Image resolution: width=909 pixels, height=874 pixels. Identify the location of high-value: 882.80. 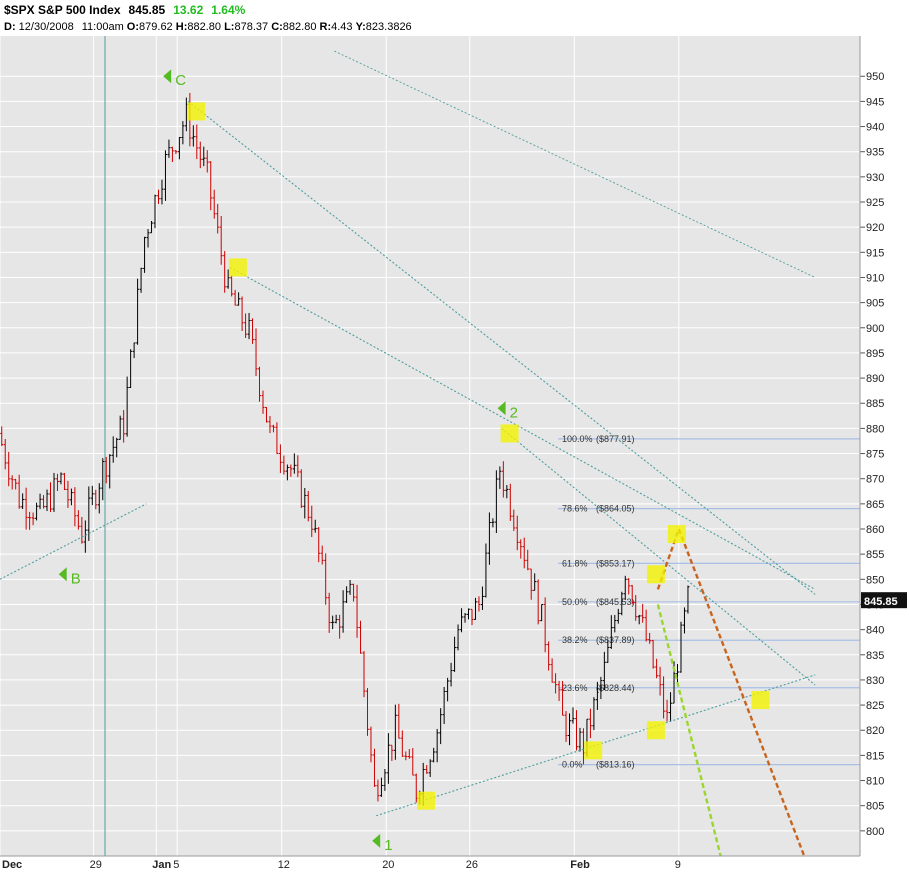
(204, 27).